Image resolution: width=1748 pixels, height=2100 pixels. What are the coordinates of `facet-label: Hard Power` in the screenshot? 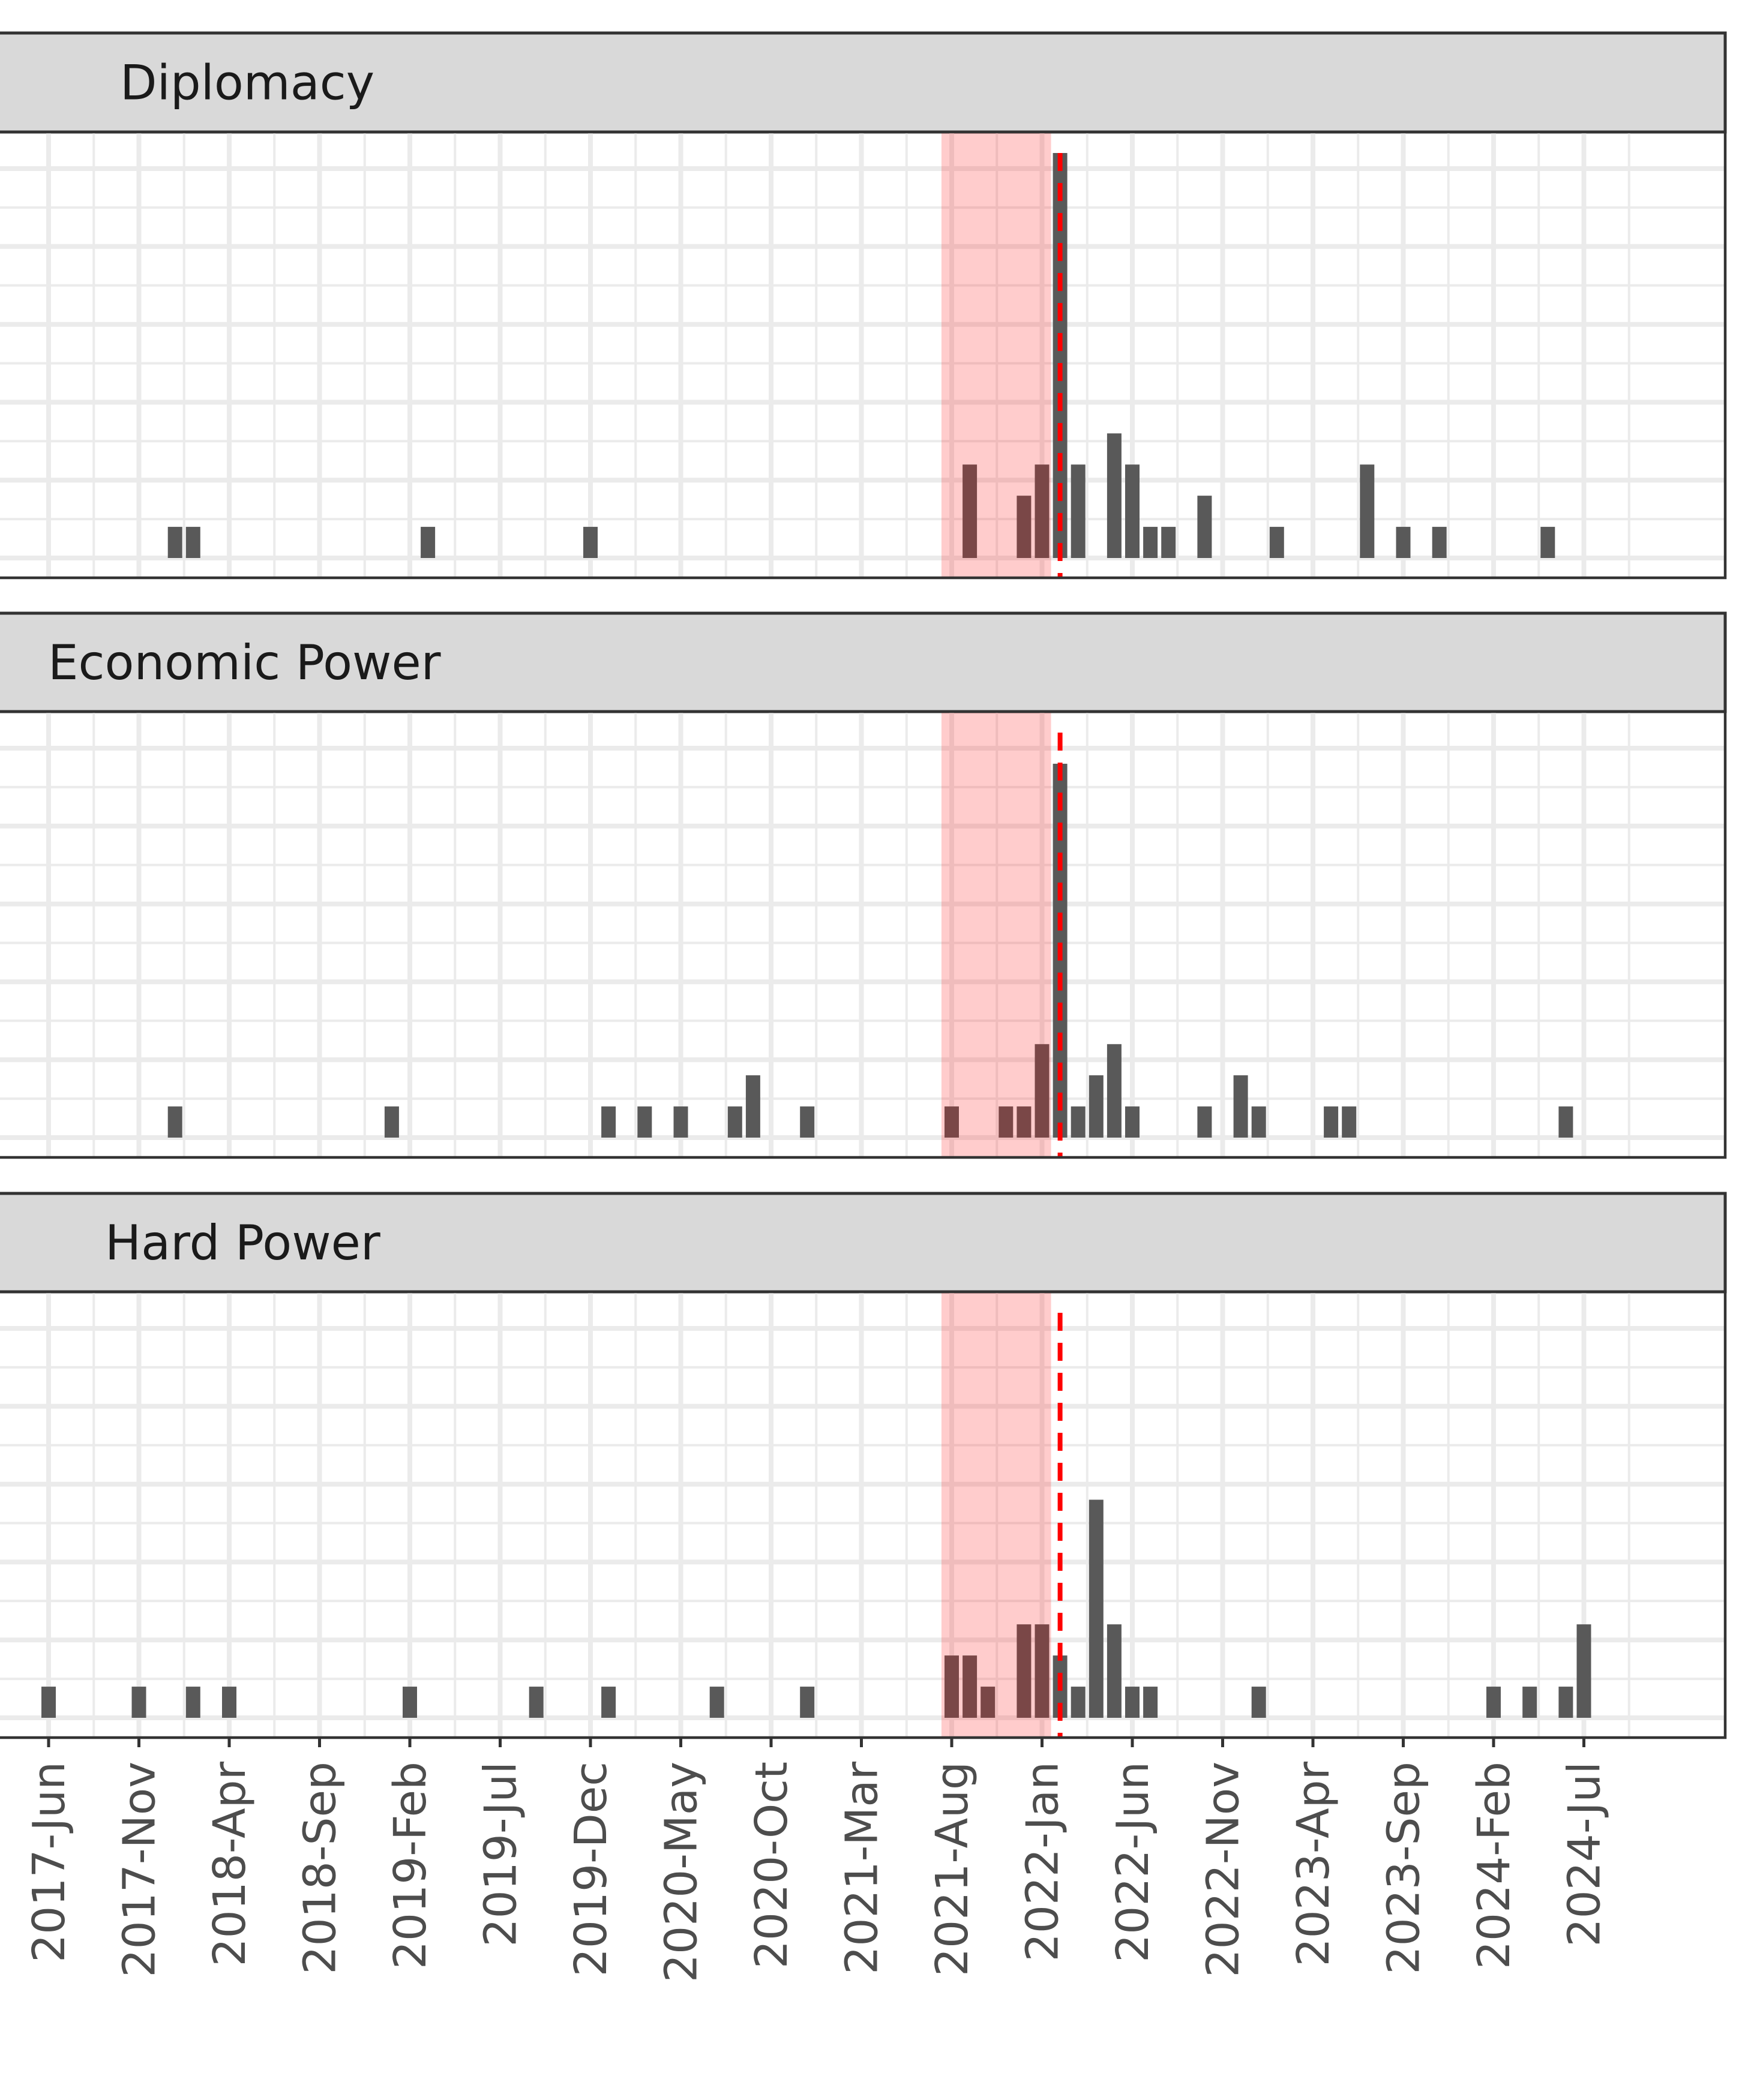 It's located at (243, 1243).